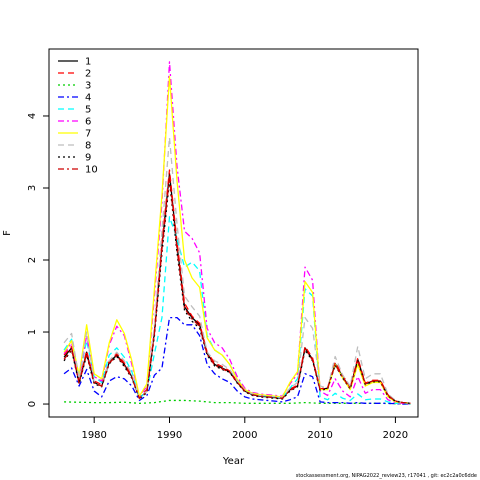  I want to click on legend-label-1: 1, so click(88, 62).